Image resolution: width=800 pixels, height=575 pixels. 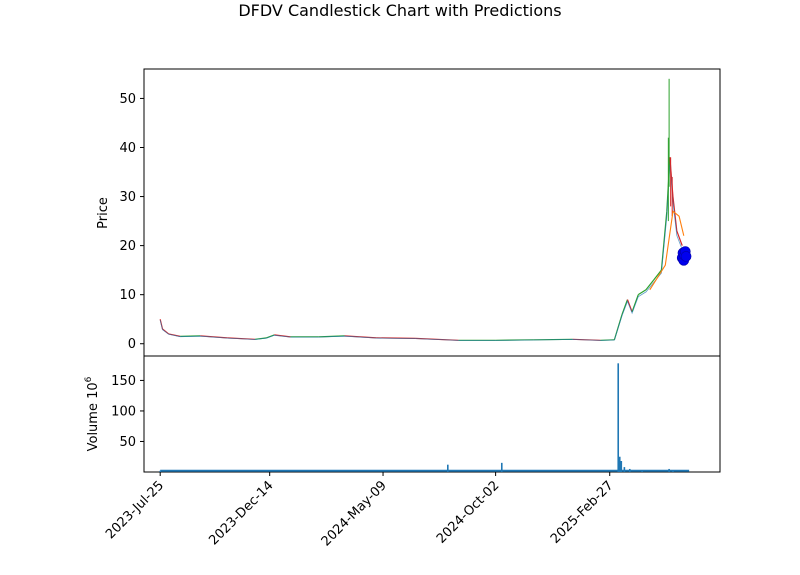 I want to click on prediction-line, so click(x=667, y=250).